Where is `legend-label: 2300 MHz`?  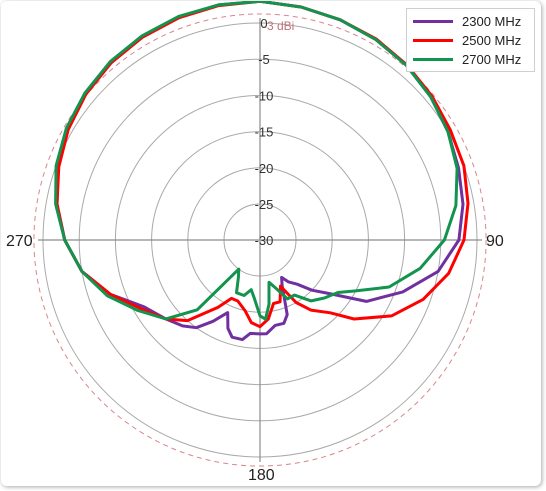 legend-label: 2300 MHz is located at coordinates (492, 21).